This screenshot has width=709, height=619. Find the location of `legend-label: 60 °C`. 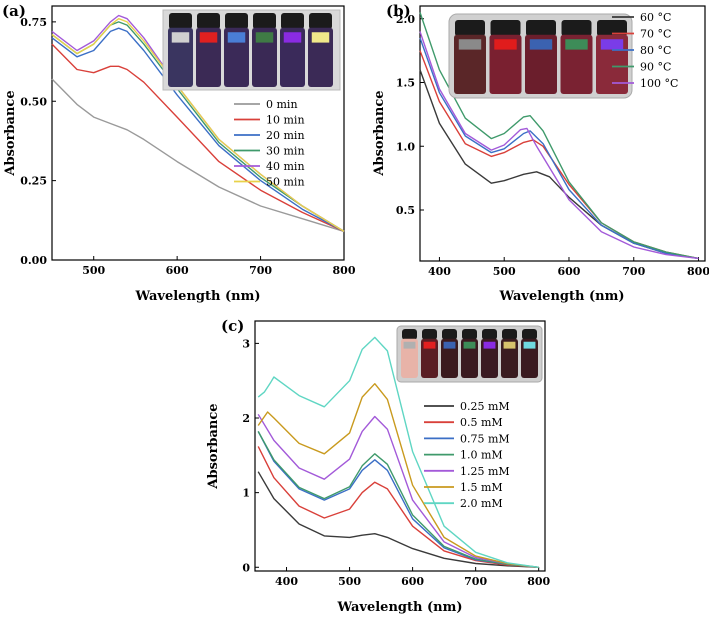

legend-label: 60 °C is located at coordinates (655, 17).